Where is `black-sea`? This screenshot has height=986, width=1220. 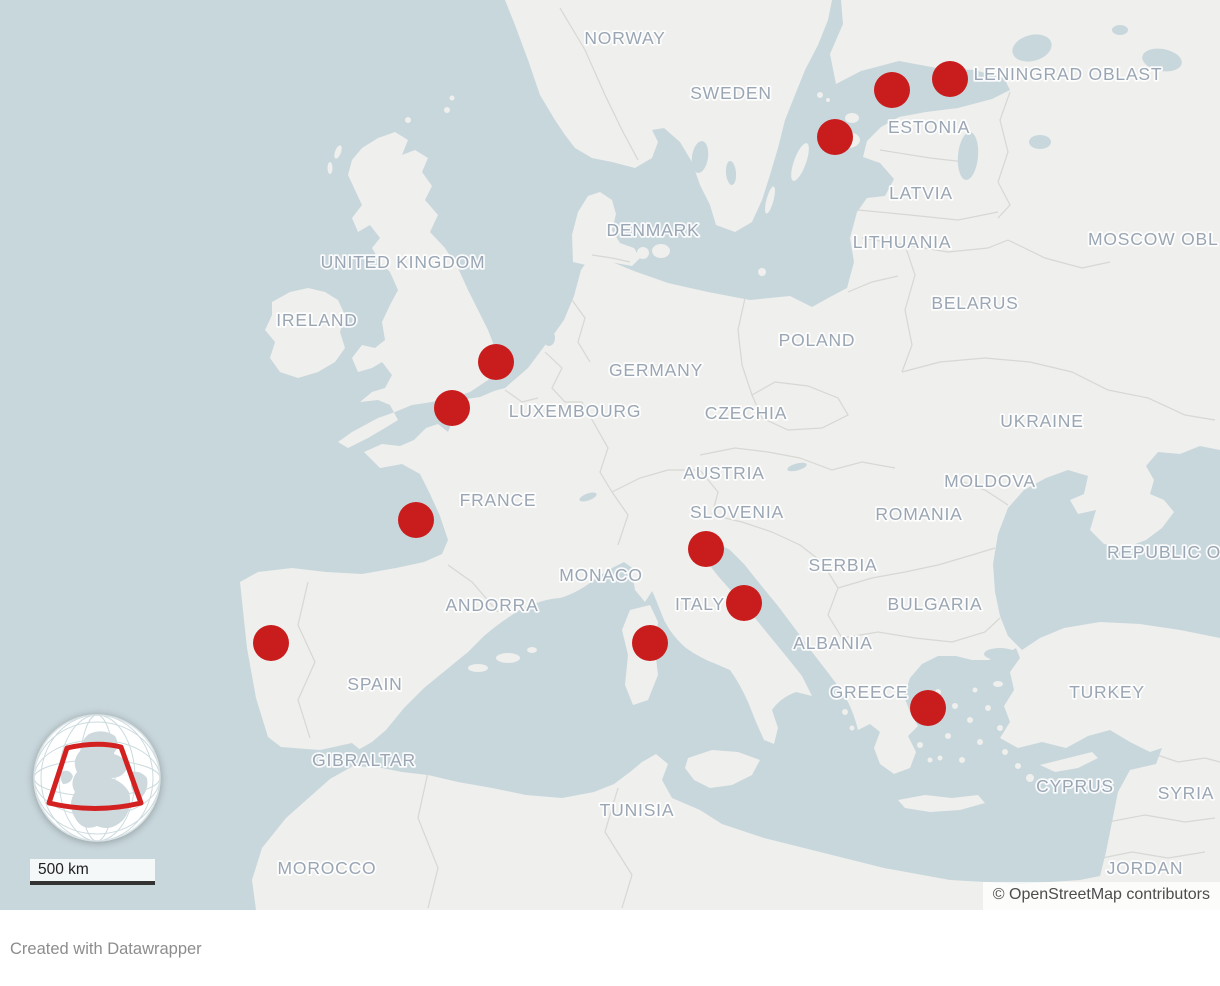
black-sea is located at coordinates (1106, 548).